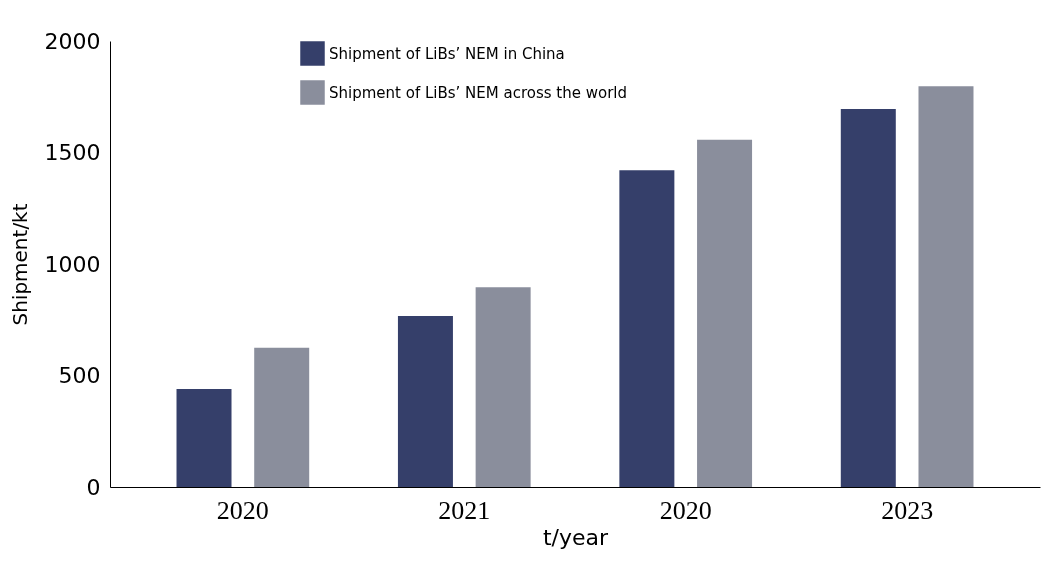  Describe the element at coordinates (19, 264) in the screenshot. I see `y-axis-title: Shipment/kt` at that location.